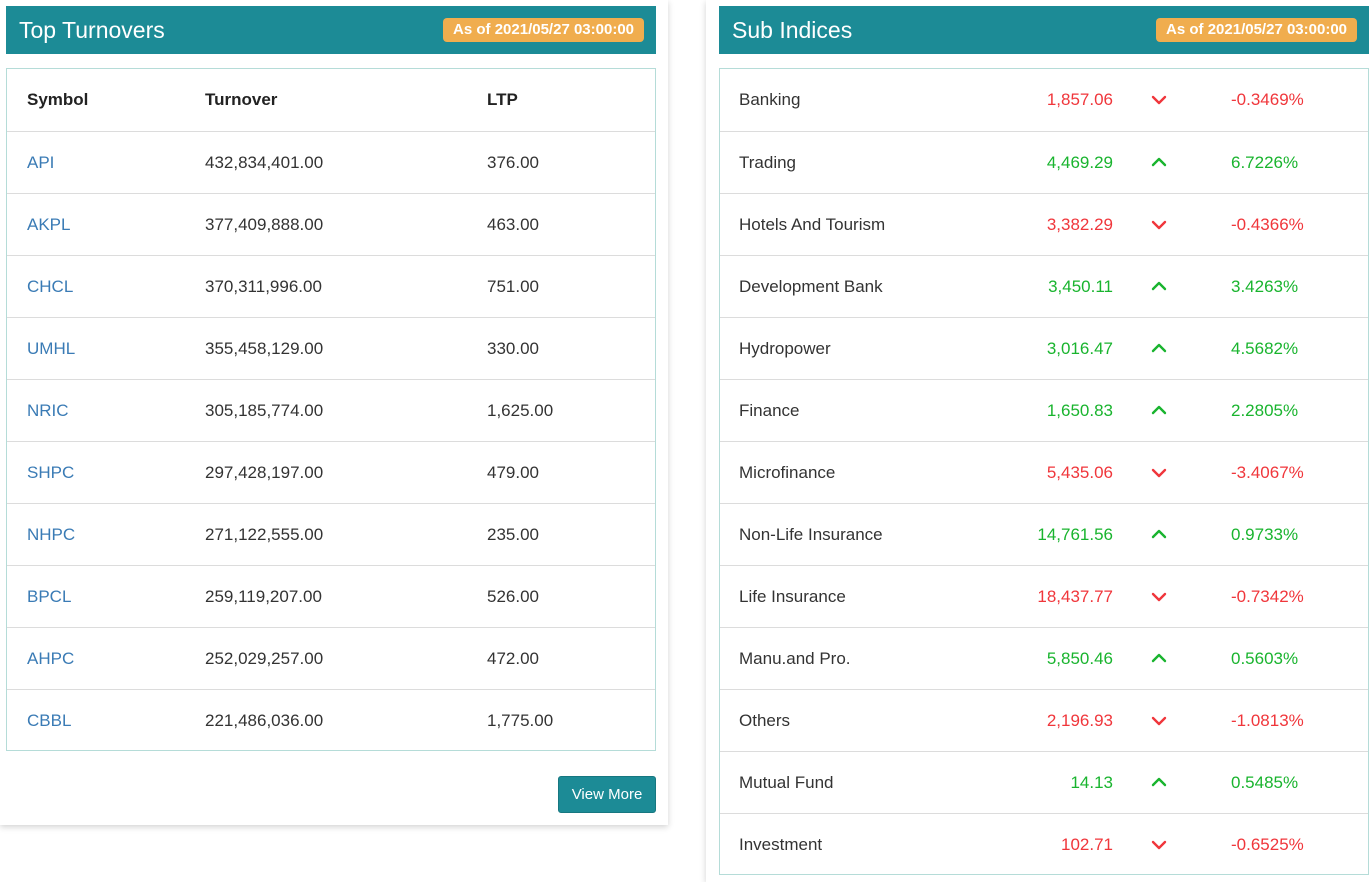  What do you see at coordinates (264, 410) in the screenshot?
I see `turnover-value: 305,185,774.00` at bounding box center [264, 410].